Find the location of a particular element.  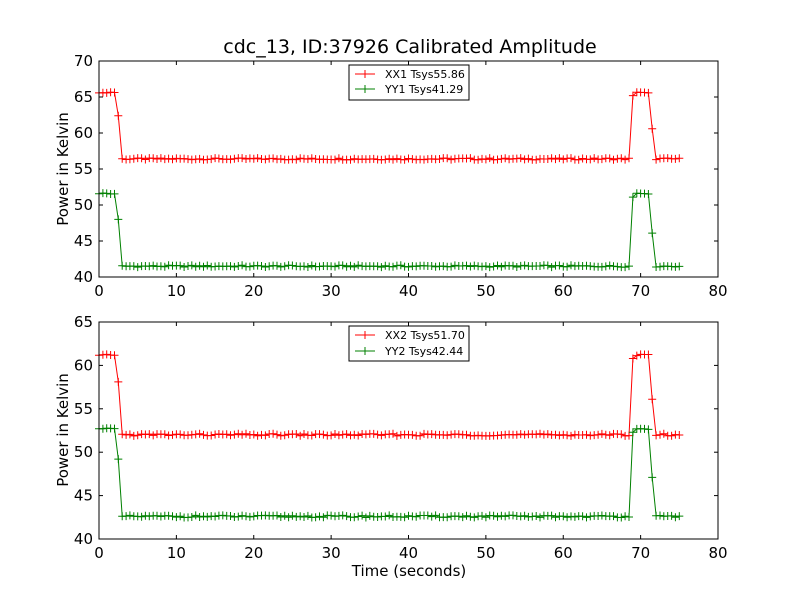

legend-box-top is located at coordinates (409, 82).